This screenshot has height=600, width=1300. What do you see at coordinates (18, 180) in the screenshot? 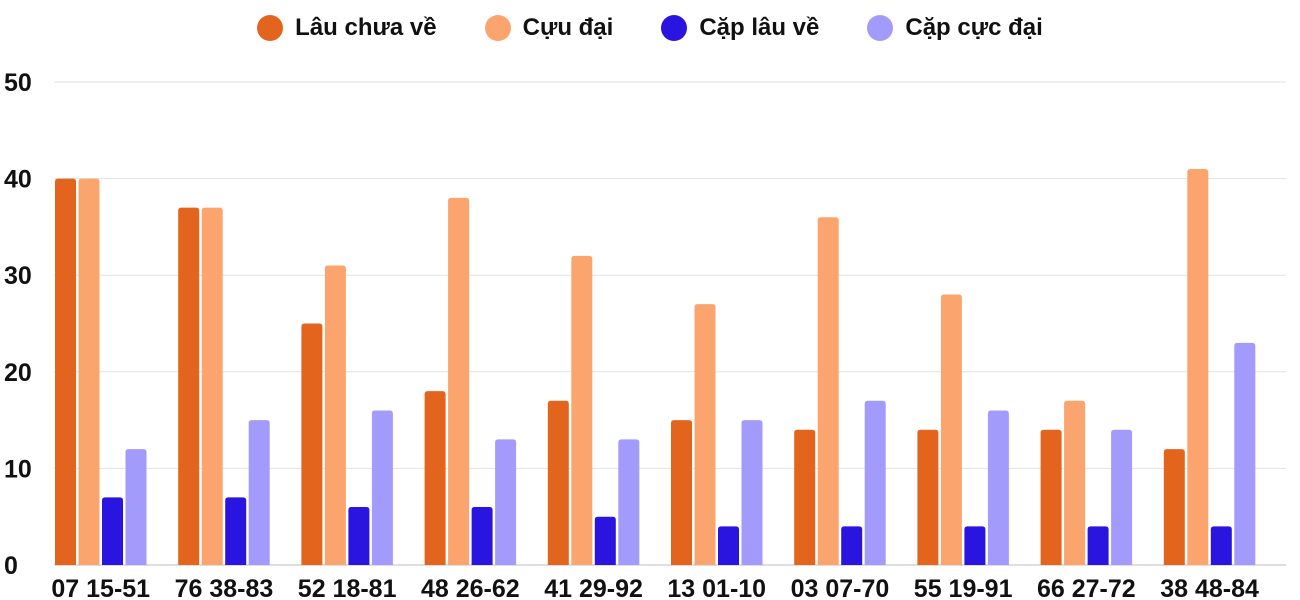
I see `y-tick-label-40: 40` at bounding box center [18, 180].